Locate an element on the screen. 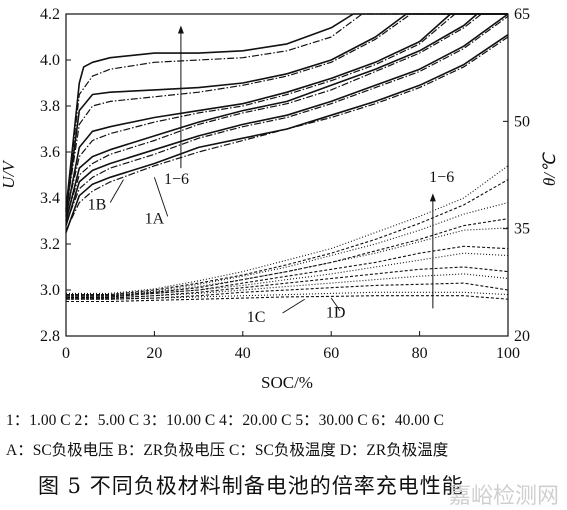  x-axis-title: SOC/% is located at coordinates (287, 382).